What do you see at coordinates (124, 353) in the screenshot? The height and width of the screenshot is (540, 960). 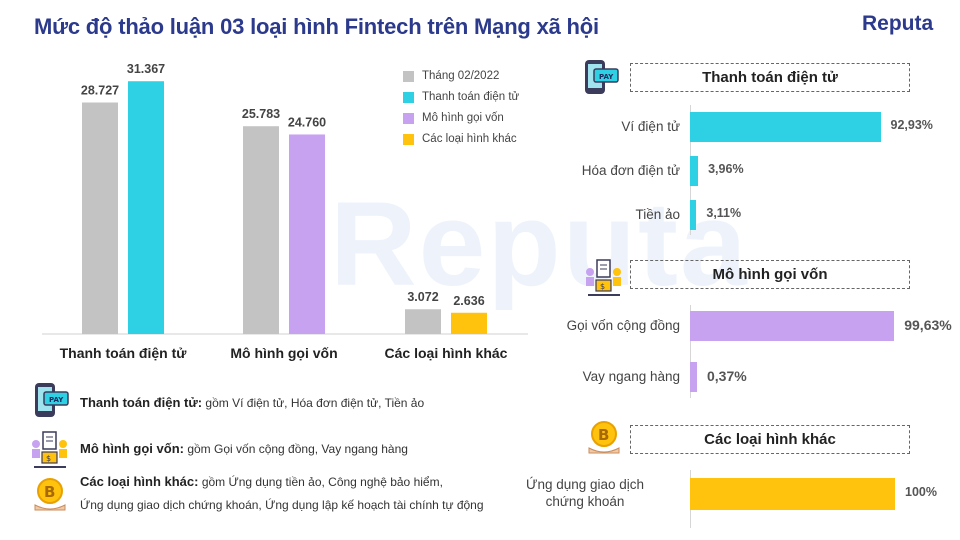 I see `x-tick-label: Thanh toán điện tử` at bounding box center [124, 353].